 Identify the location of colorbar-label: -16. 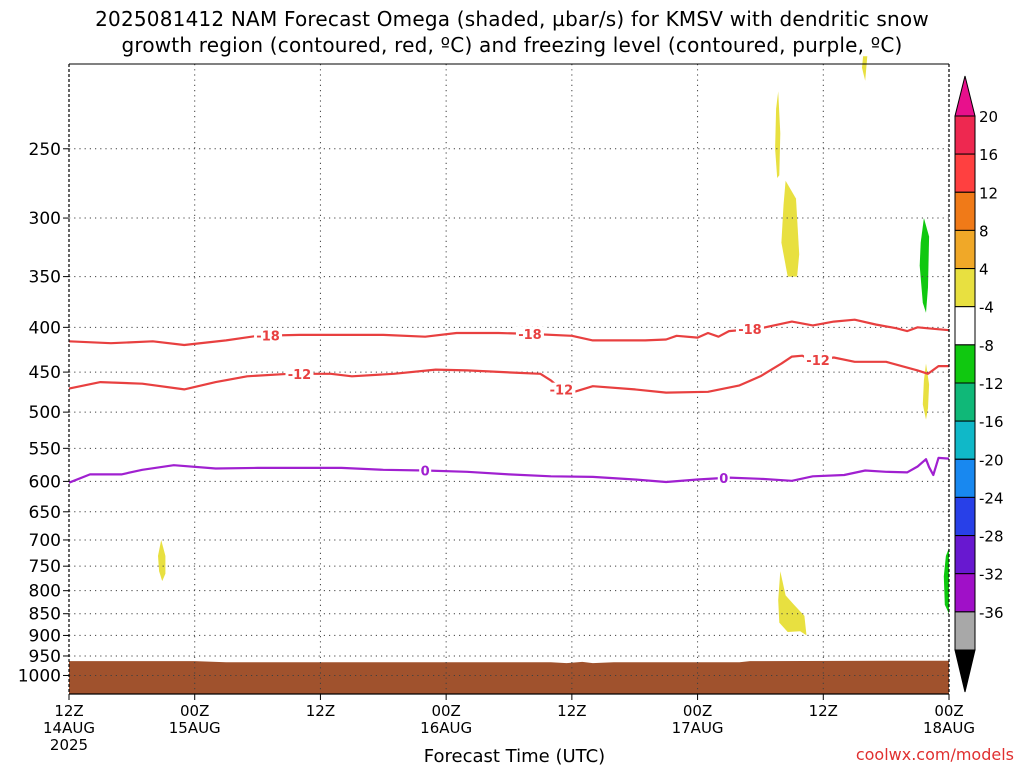
(991, 422).